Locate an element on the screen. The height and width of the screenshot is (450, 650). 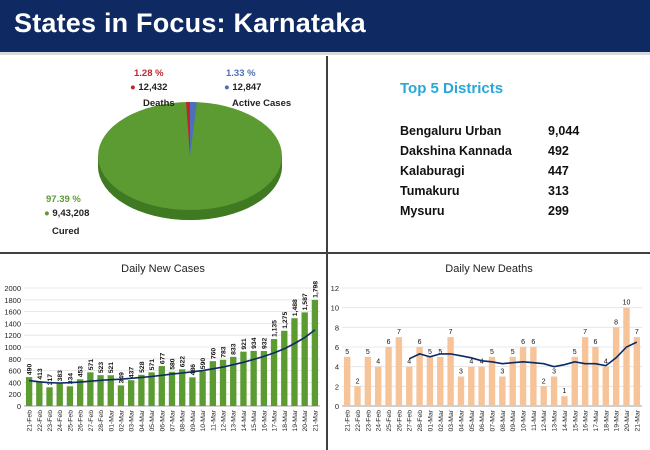
pie-slice-deaths is located at coordinates (188, 128).